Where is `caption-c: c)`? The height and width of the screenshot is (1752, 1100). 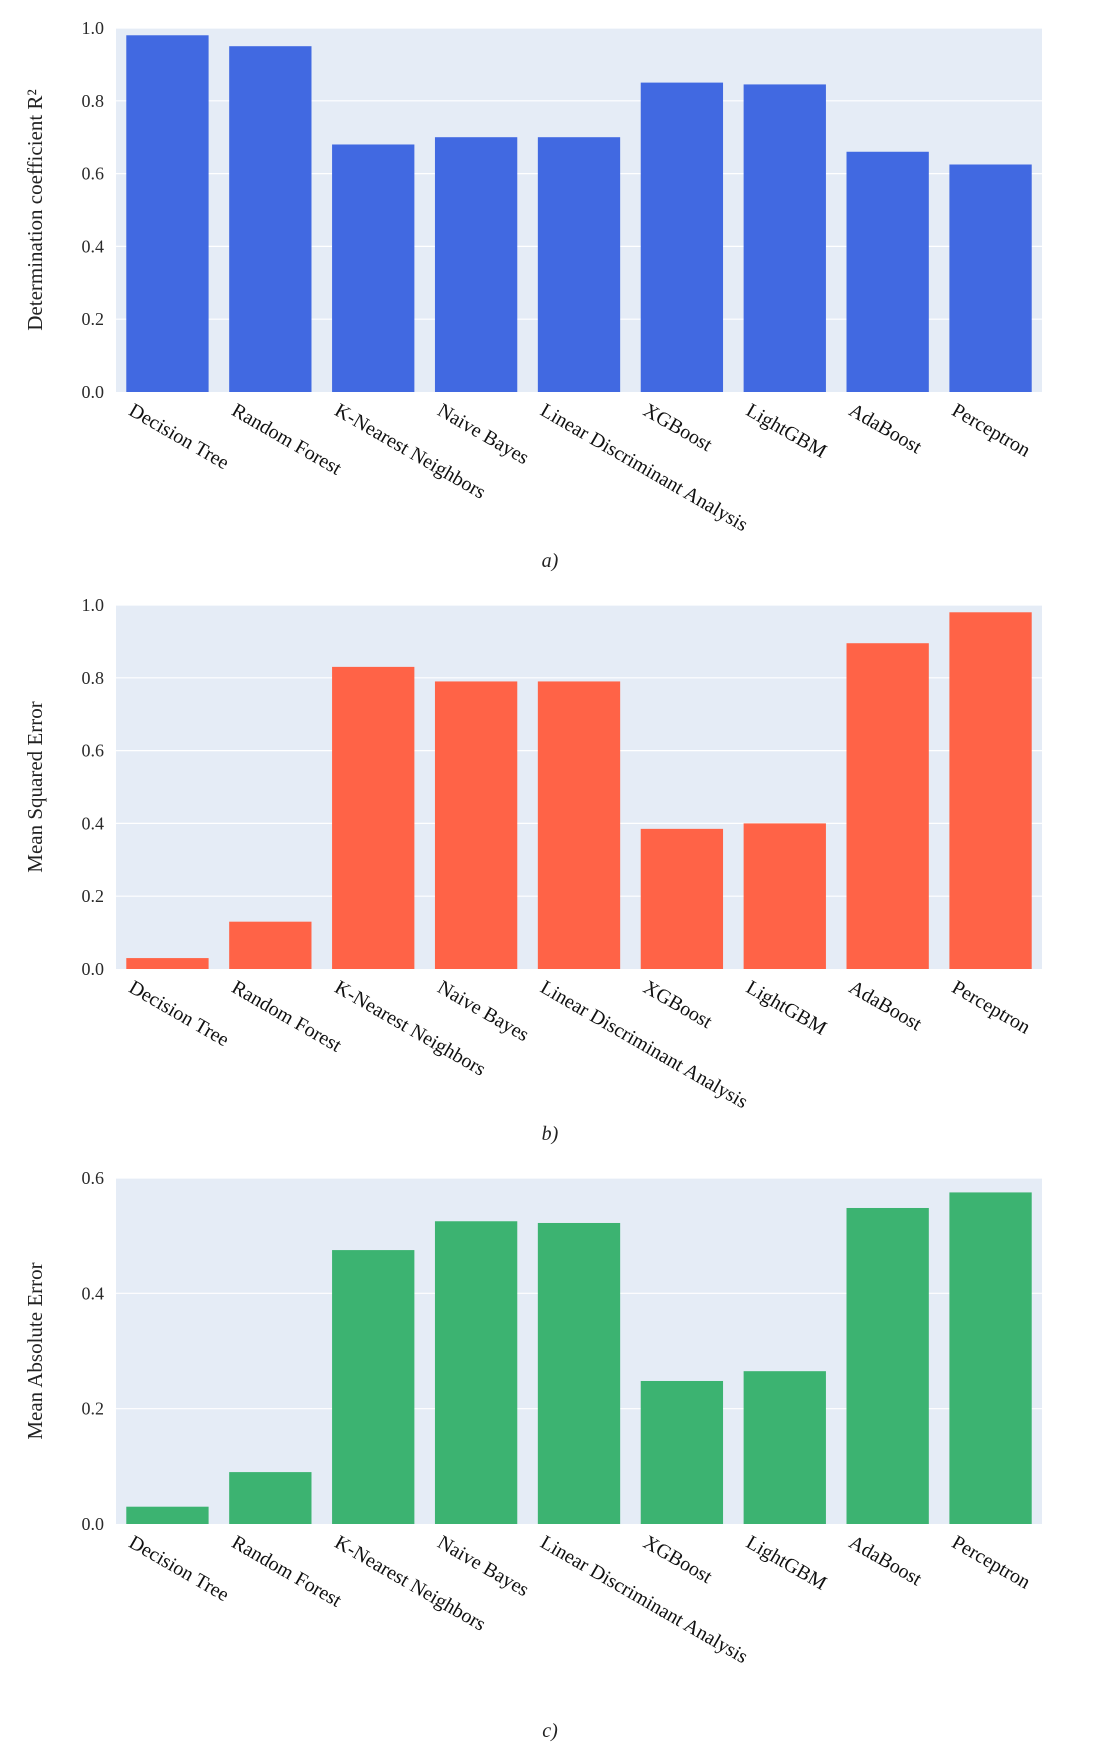 caption-c: c) is located at coordinates (550, 1731).